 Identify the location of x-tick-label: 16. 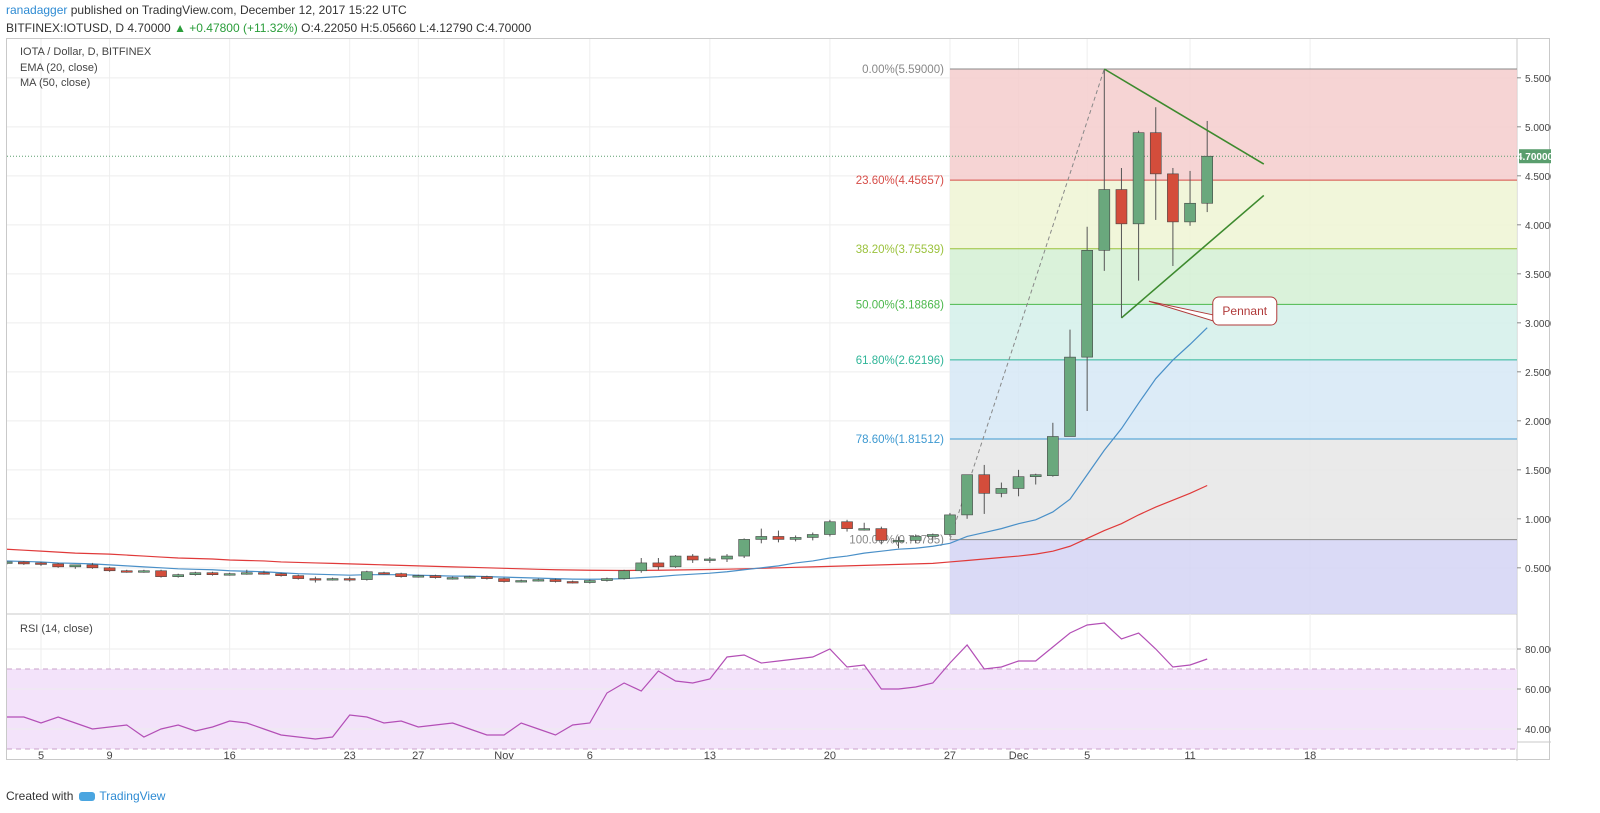
(230, 755).